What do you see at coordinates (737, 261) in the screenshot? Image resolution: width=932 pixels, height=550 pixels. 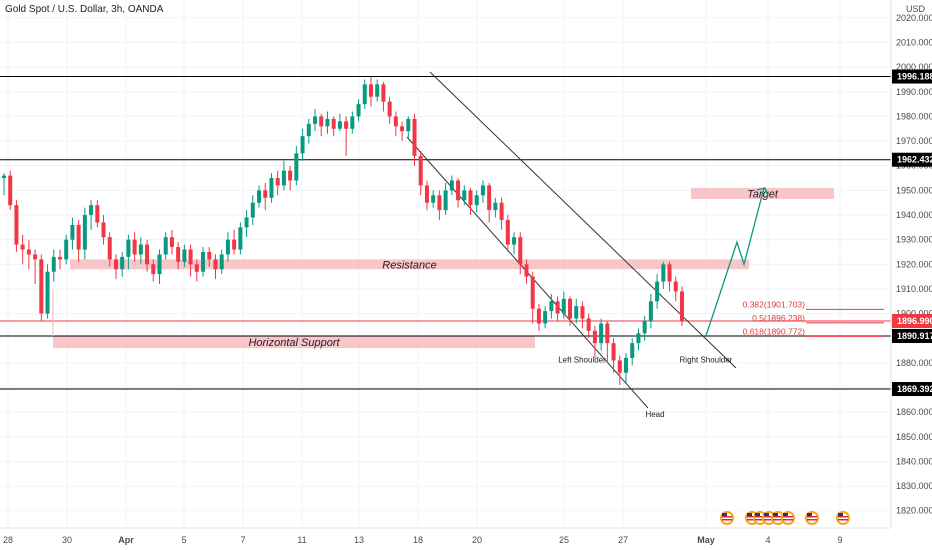 I see `projection-path` at bounding box center [737, 261].